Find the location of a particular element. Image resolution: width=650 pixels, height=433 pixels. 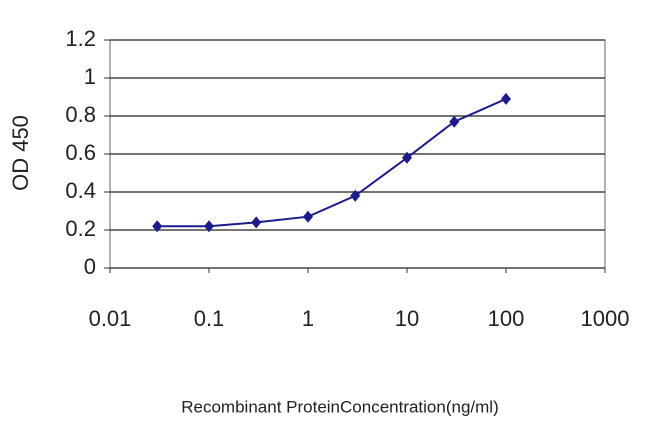

x-tick-label: 0.1 is located at coordinates (209, 318).